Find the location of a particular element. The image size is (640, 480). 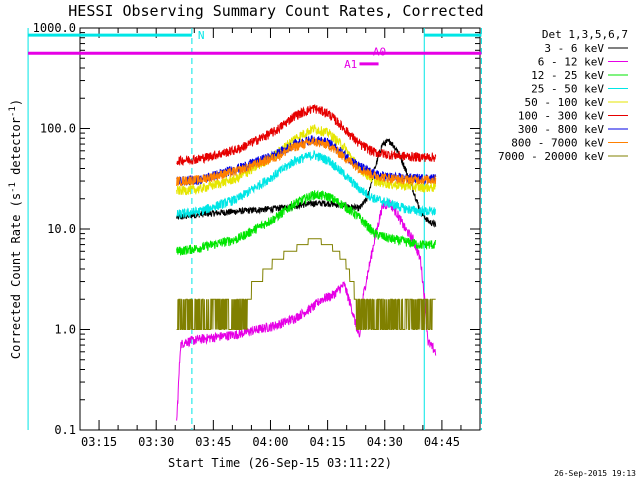

annotation-label-n: N is located at coordinates (201, 35).